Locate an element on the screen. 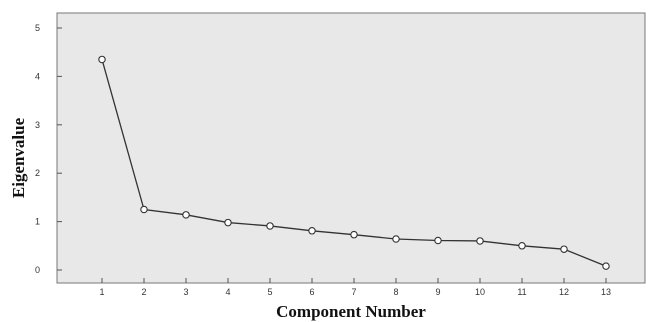 The width and height of the screenshot is (650, 322). x-tick-label: 12 is located at coordinates (564, 292).